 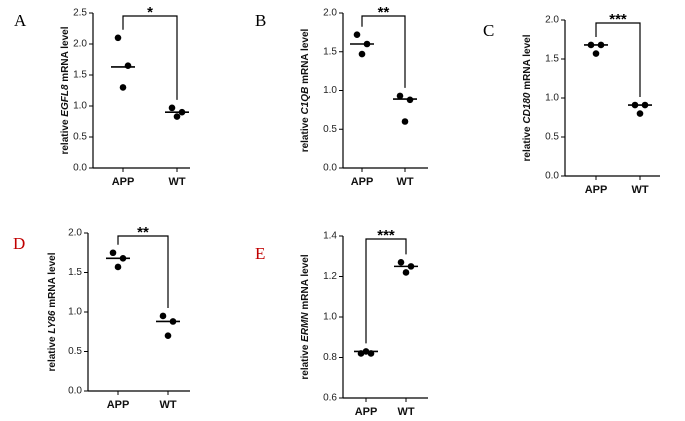 I want to click on y-axis-label: relative CD180 mRNA level, so click(x=527, y=97).